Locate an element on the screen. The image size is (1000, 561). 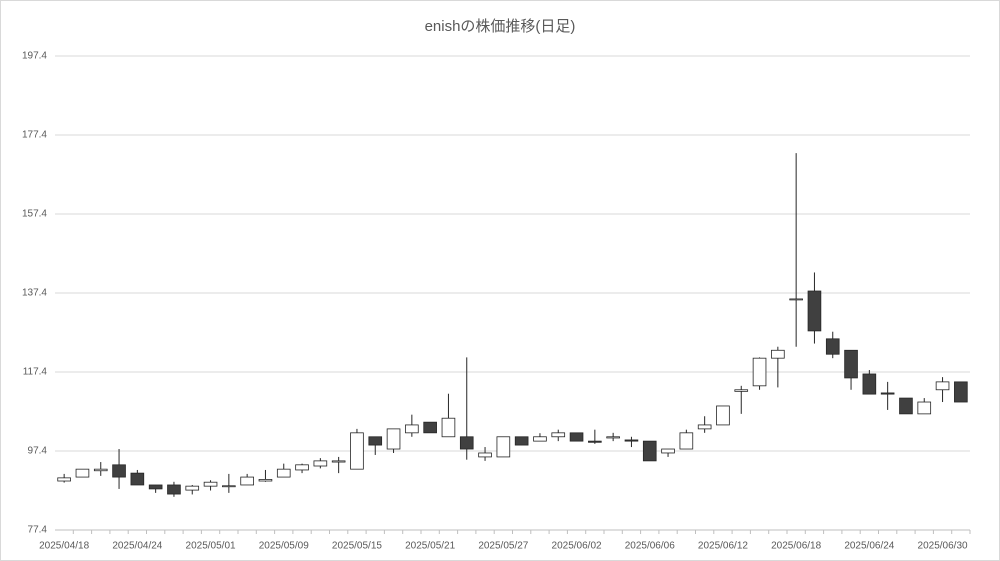
x-tick-label: 2025/06/06 is located at coordinates (650, 546).